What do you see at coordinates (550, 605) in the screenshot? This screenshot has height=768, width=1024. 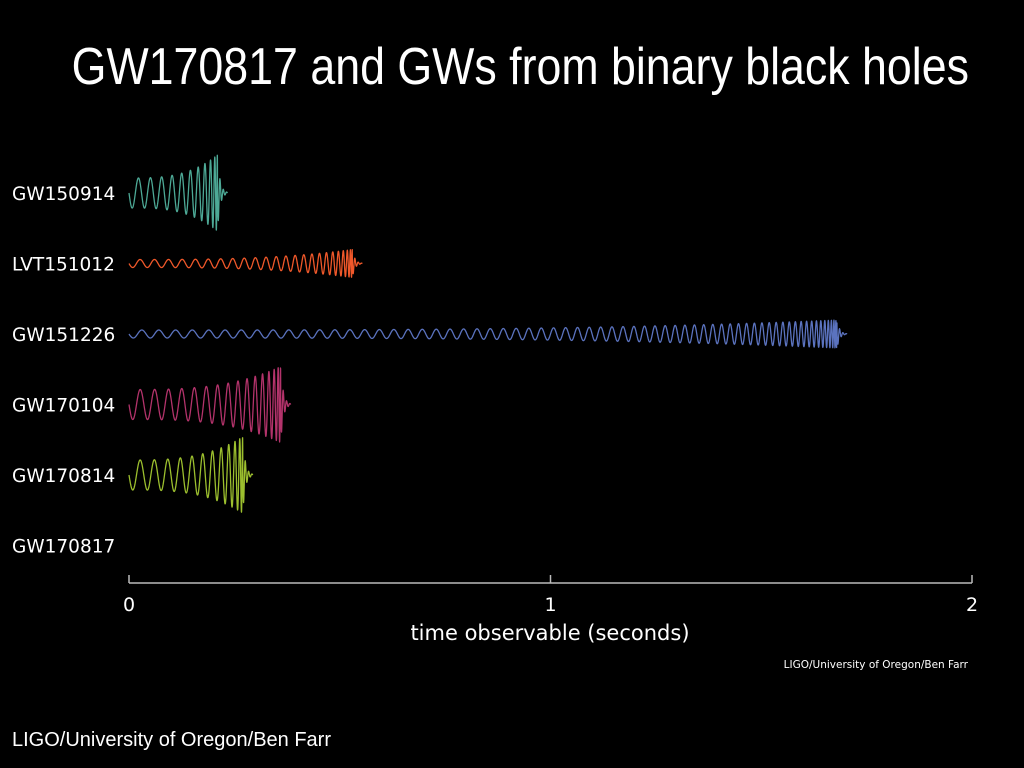 I see `x-tick-label: 1` at bounding box center [550, 605].